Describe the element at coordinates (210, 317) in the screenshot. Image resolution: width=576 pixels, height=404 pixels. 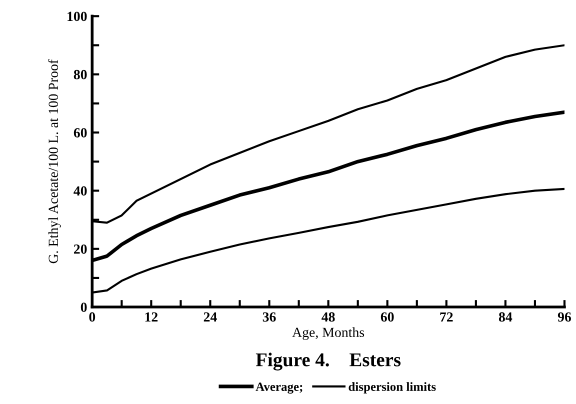
I see `x-tick-label: 24` at that location.